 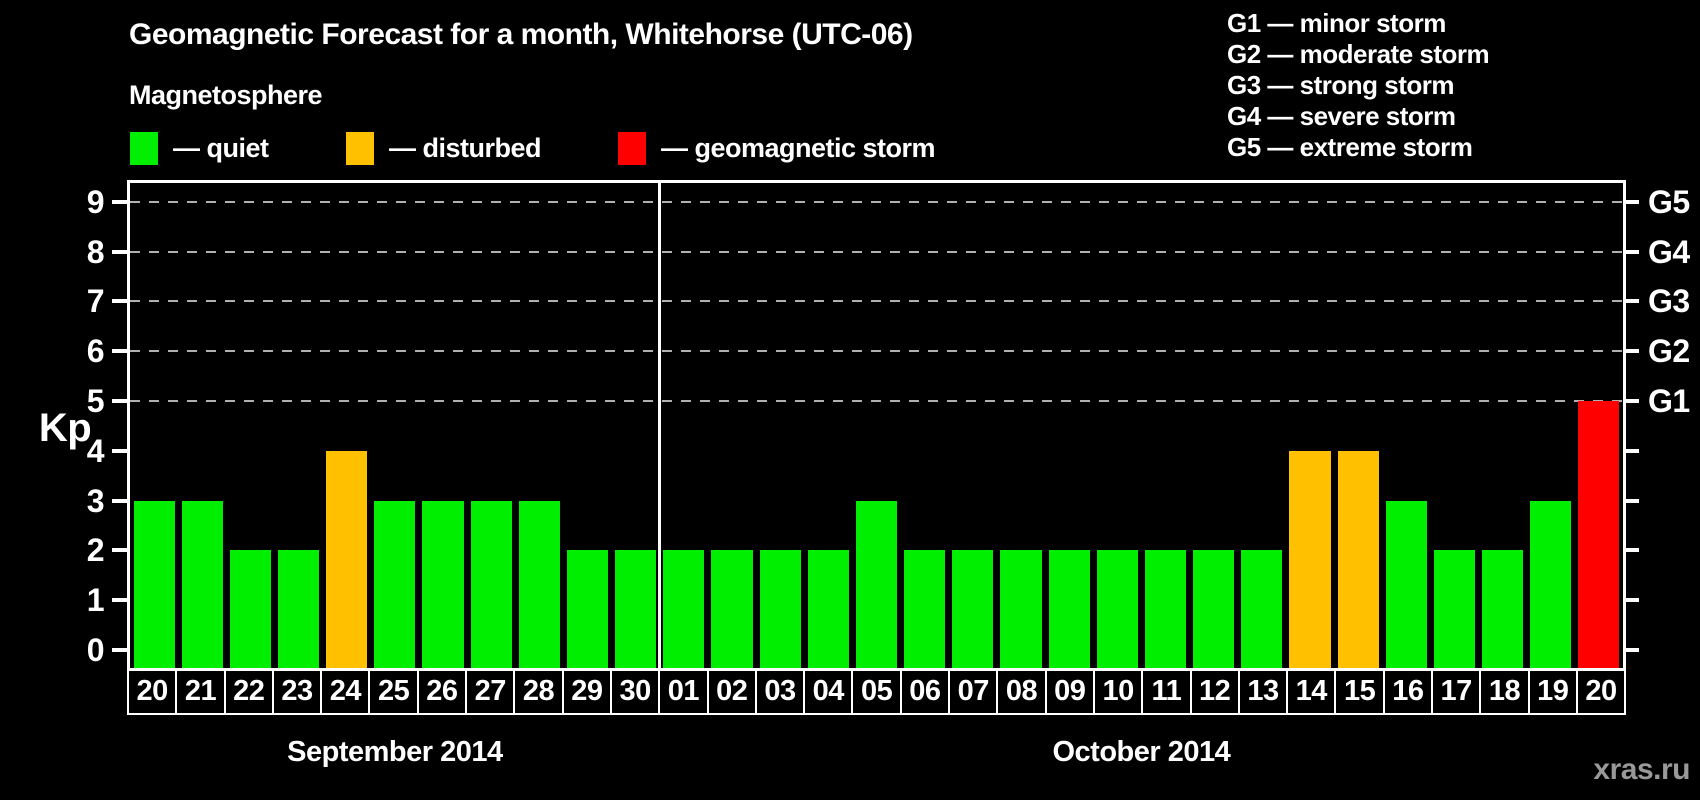 What do you see at coordinates (876, 251) in the screenshot?
I see `gridline-kp8` at bounding box center [876, 251].